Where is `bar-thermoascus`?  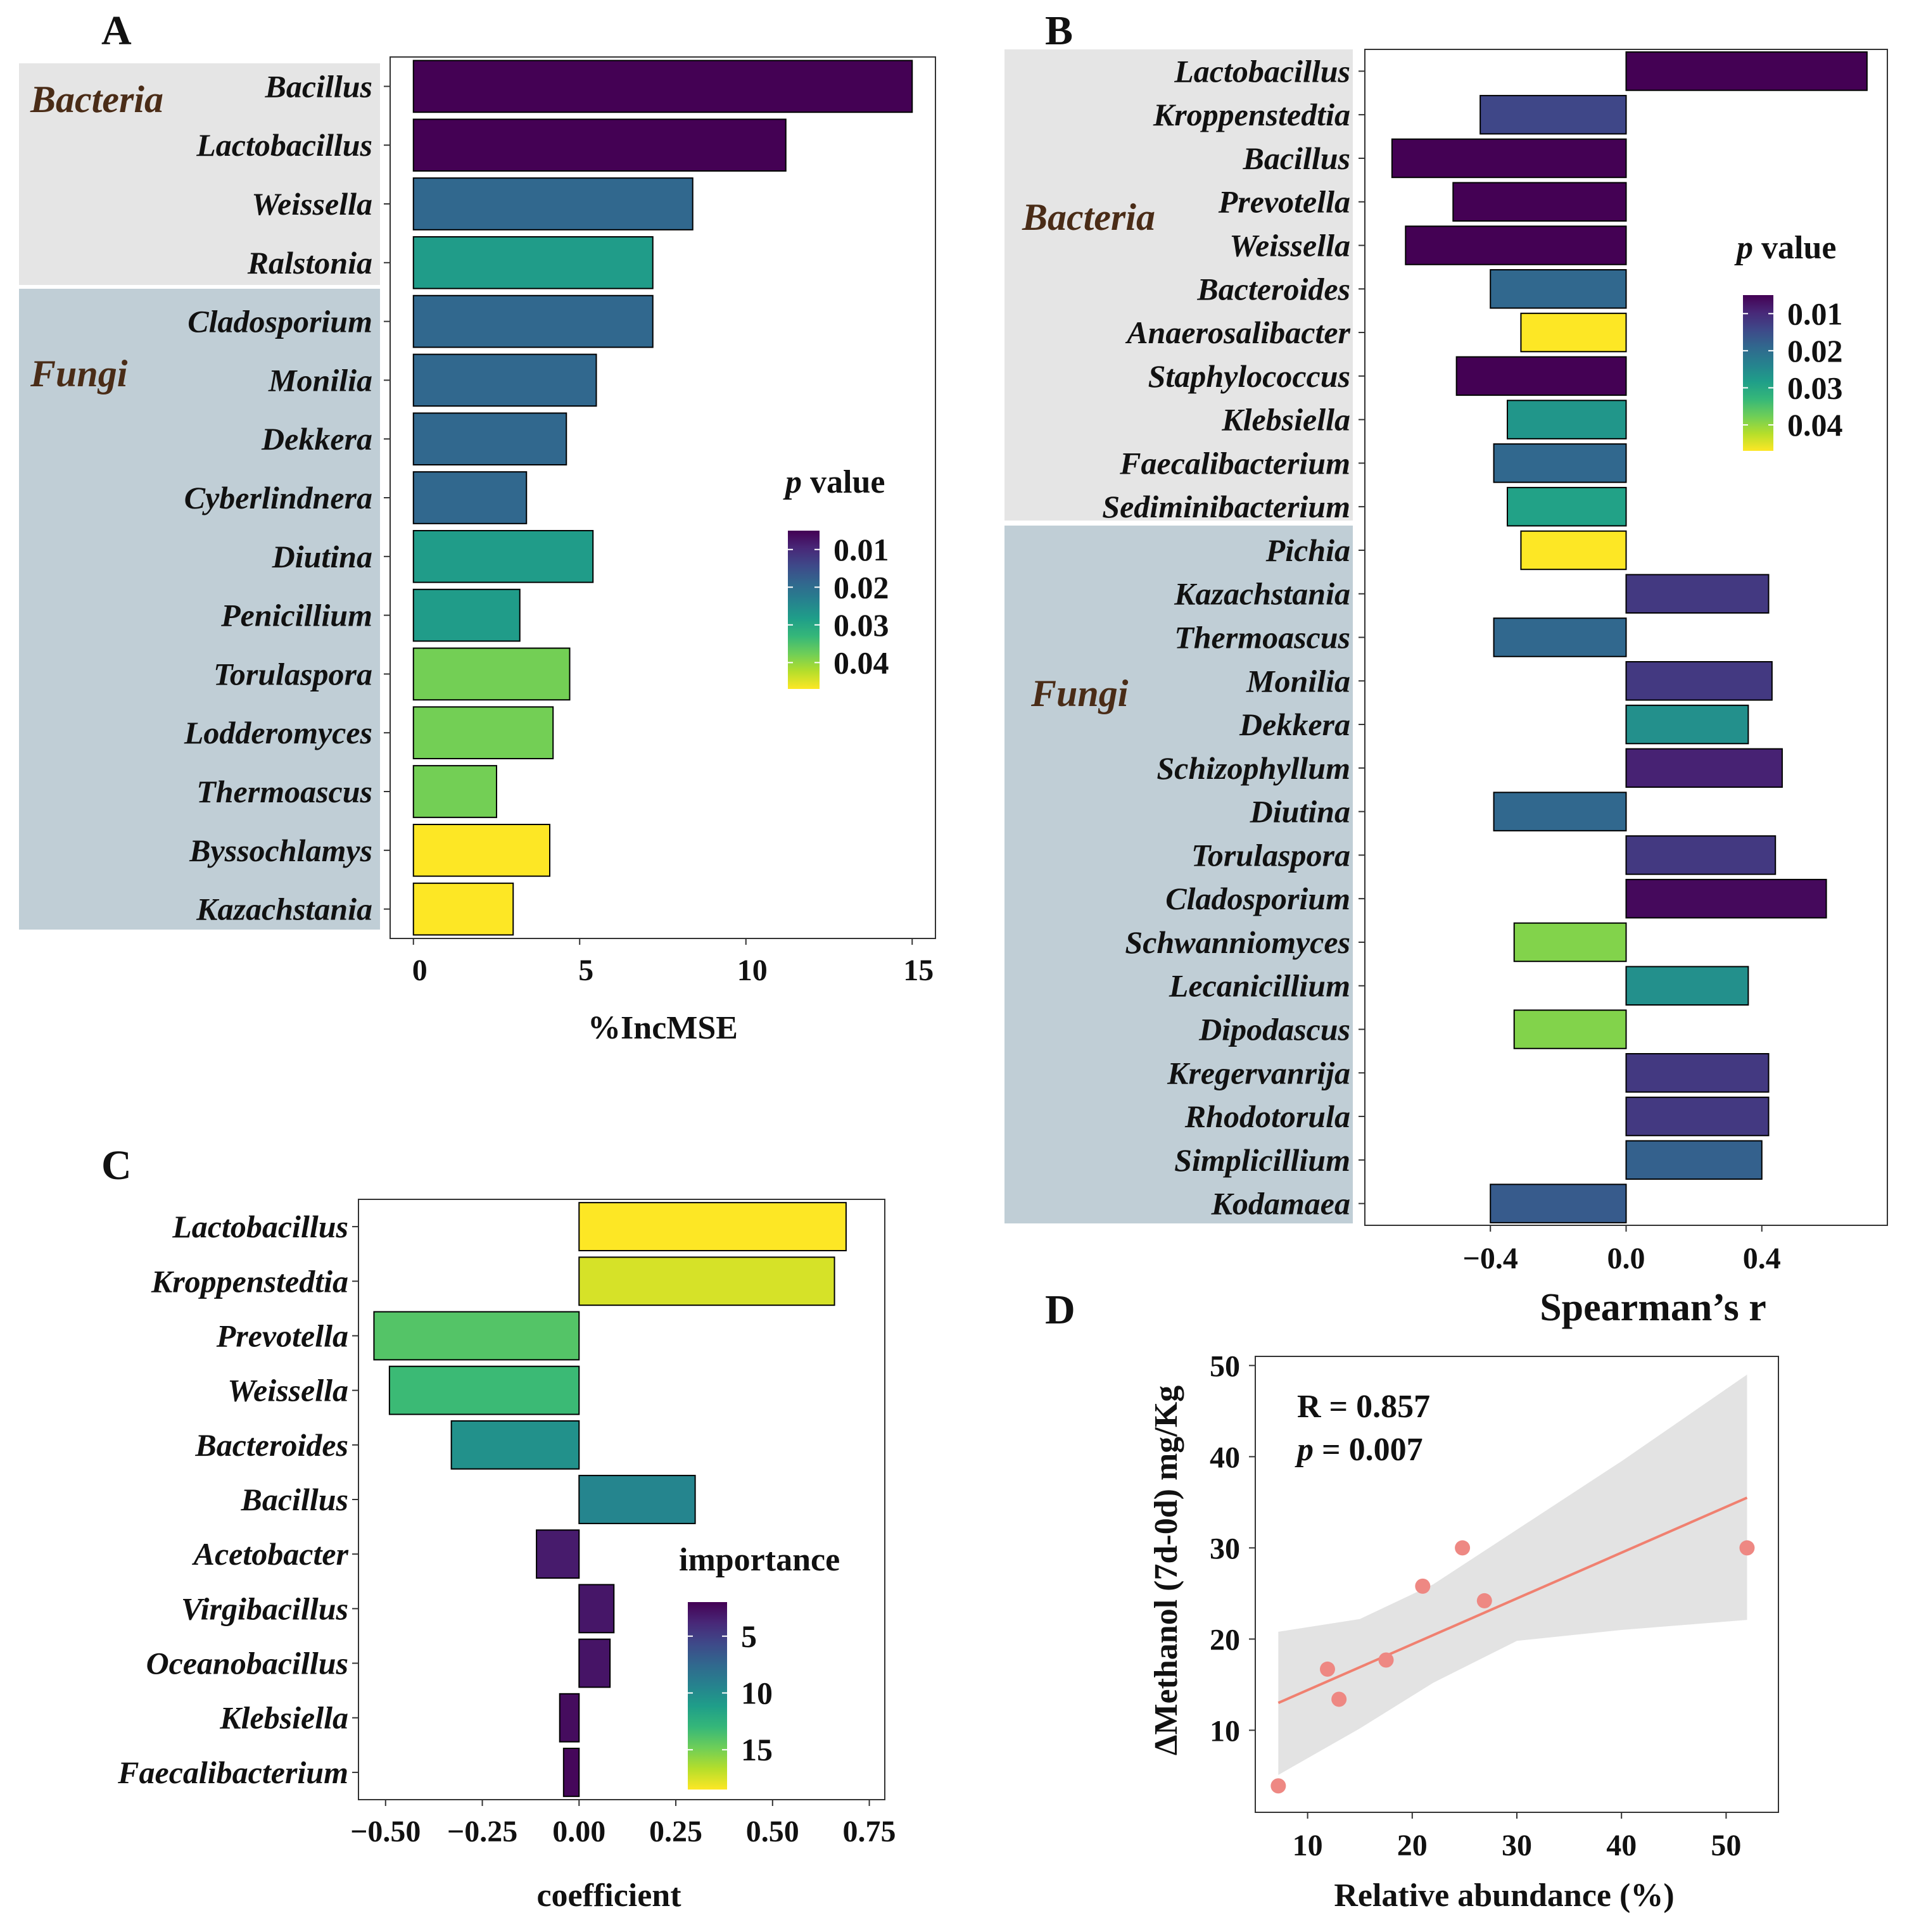 bar-thermoascus is located at coordinates (1560, 637).